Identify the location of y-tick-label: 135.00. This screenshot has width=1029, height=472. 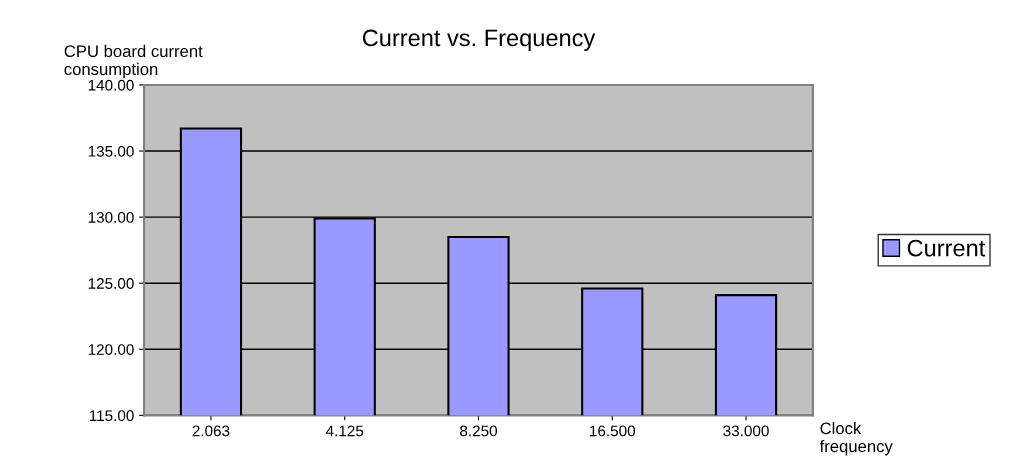
(111, 151).